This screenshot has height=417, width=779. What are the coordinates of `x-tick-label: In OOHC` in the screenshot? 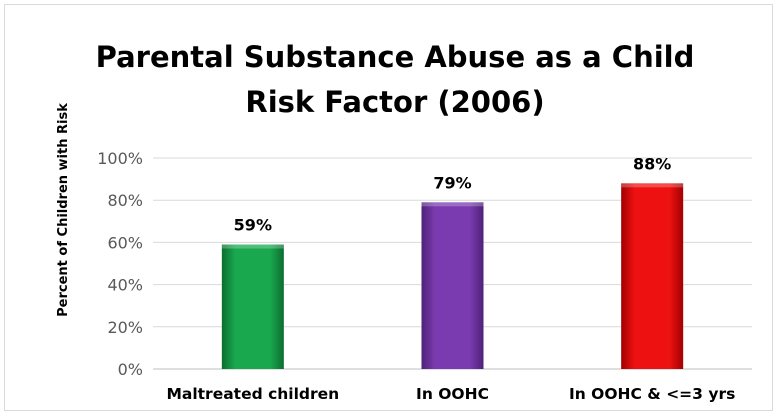 It's located at (452, 394).